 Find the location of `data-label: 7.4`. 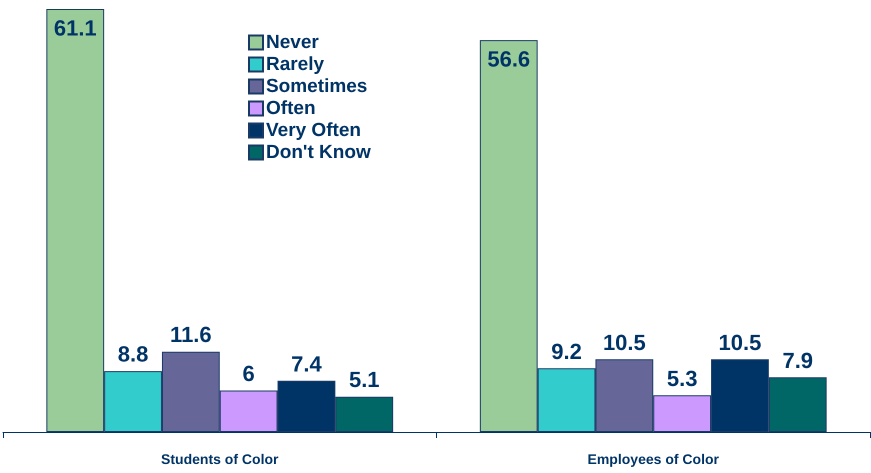

data-label: 7.4 is located at coordinates (306, 363).